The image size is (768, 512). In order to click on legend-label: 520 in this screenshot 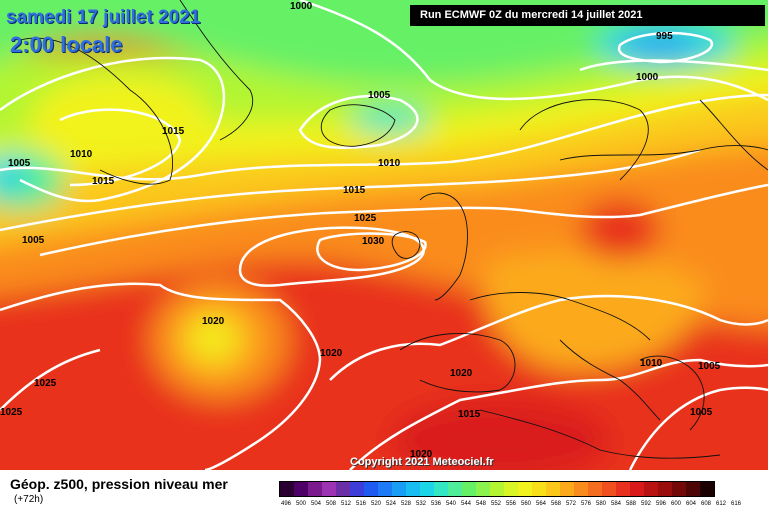, I will do `click(375, 504)`.